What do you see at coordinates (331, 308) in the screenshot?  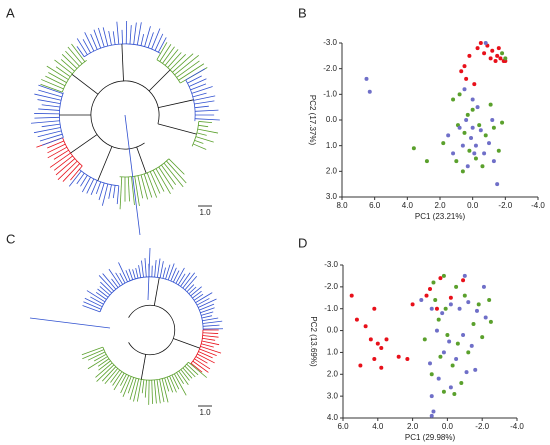 I see `y-tick-label: -1.0` at bounding box center [331, 308].